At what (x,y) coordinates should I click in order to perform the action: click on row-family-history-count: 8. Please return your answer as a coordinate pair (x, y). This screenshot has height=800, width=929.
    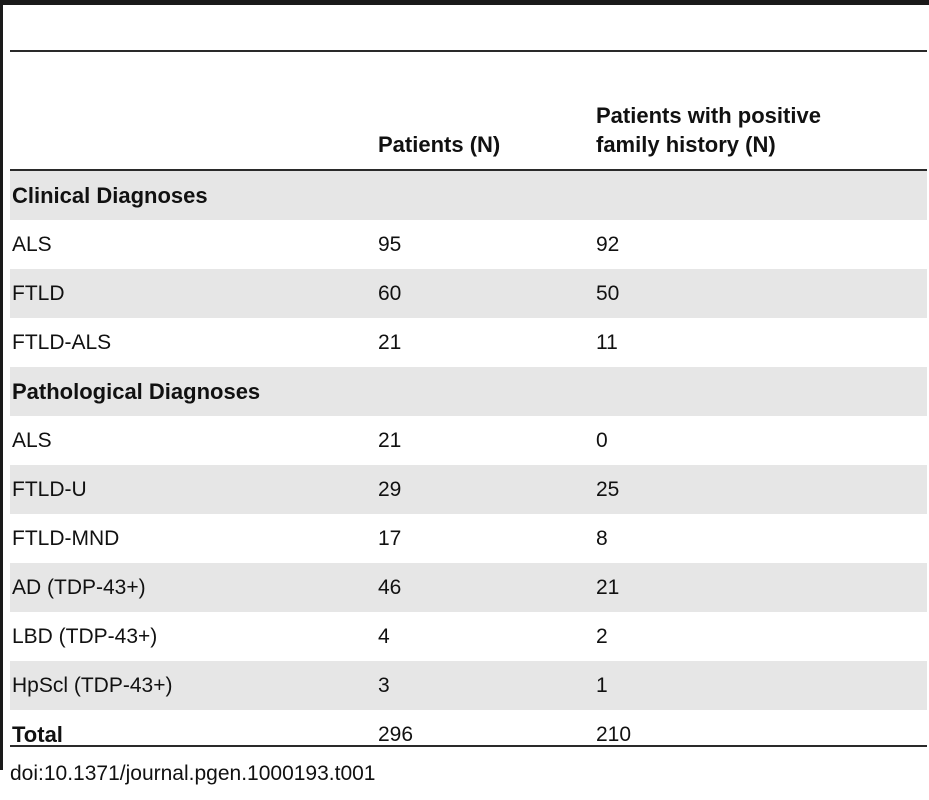
    Looking at the image, I should click on (602, 538).